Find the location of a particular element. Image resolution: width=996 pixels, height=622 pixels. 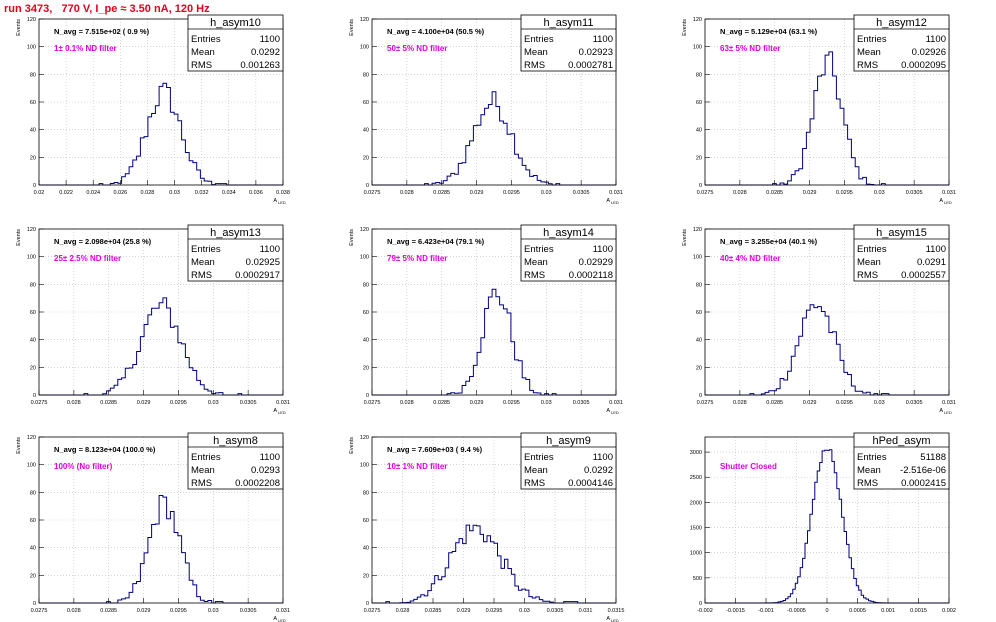

histogram-panel-h_asym10 is located at coordinates (161, 100).